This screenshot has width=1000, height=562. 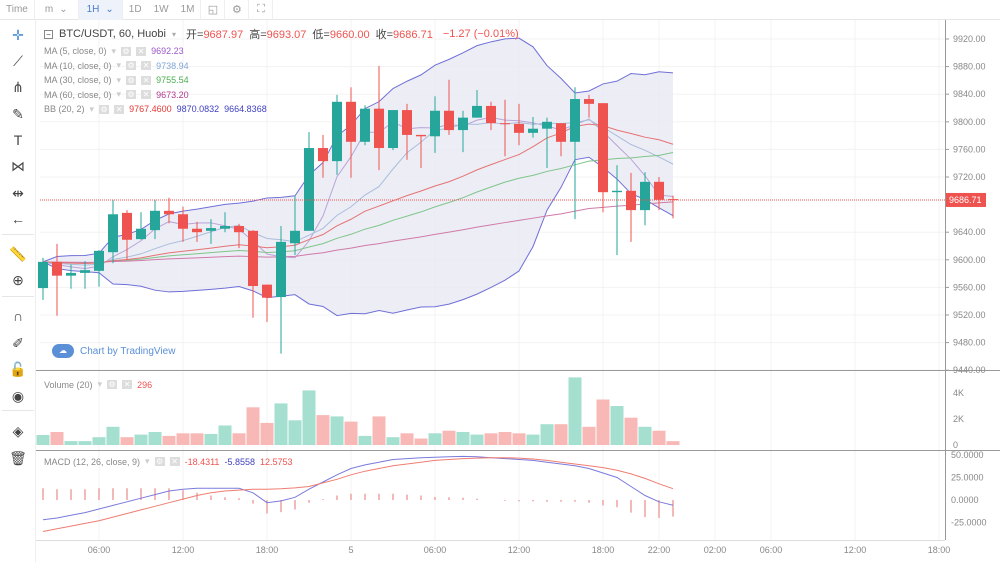 I want to click on price-tick-label: 9800.00, so click(x=969, y=122).